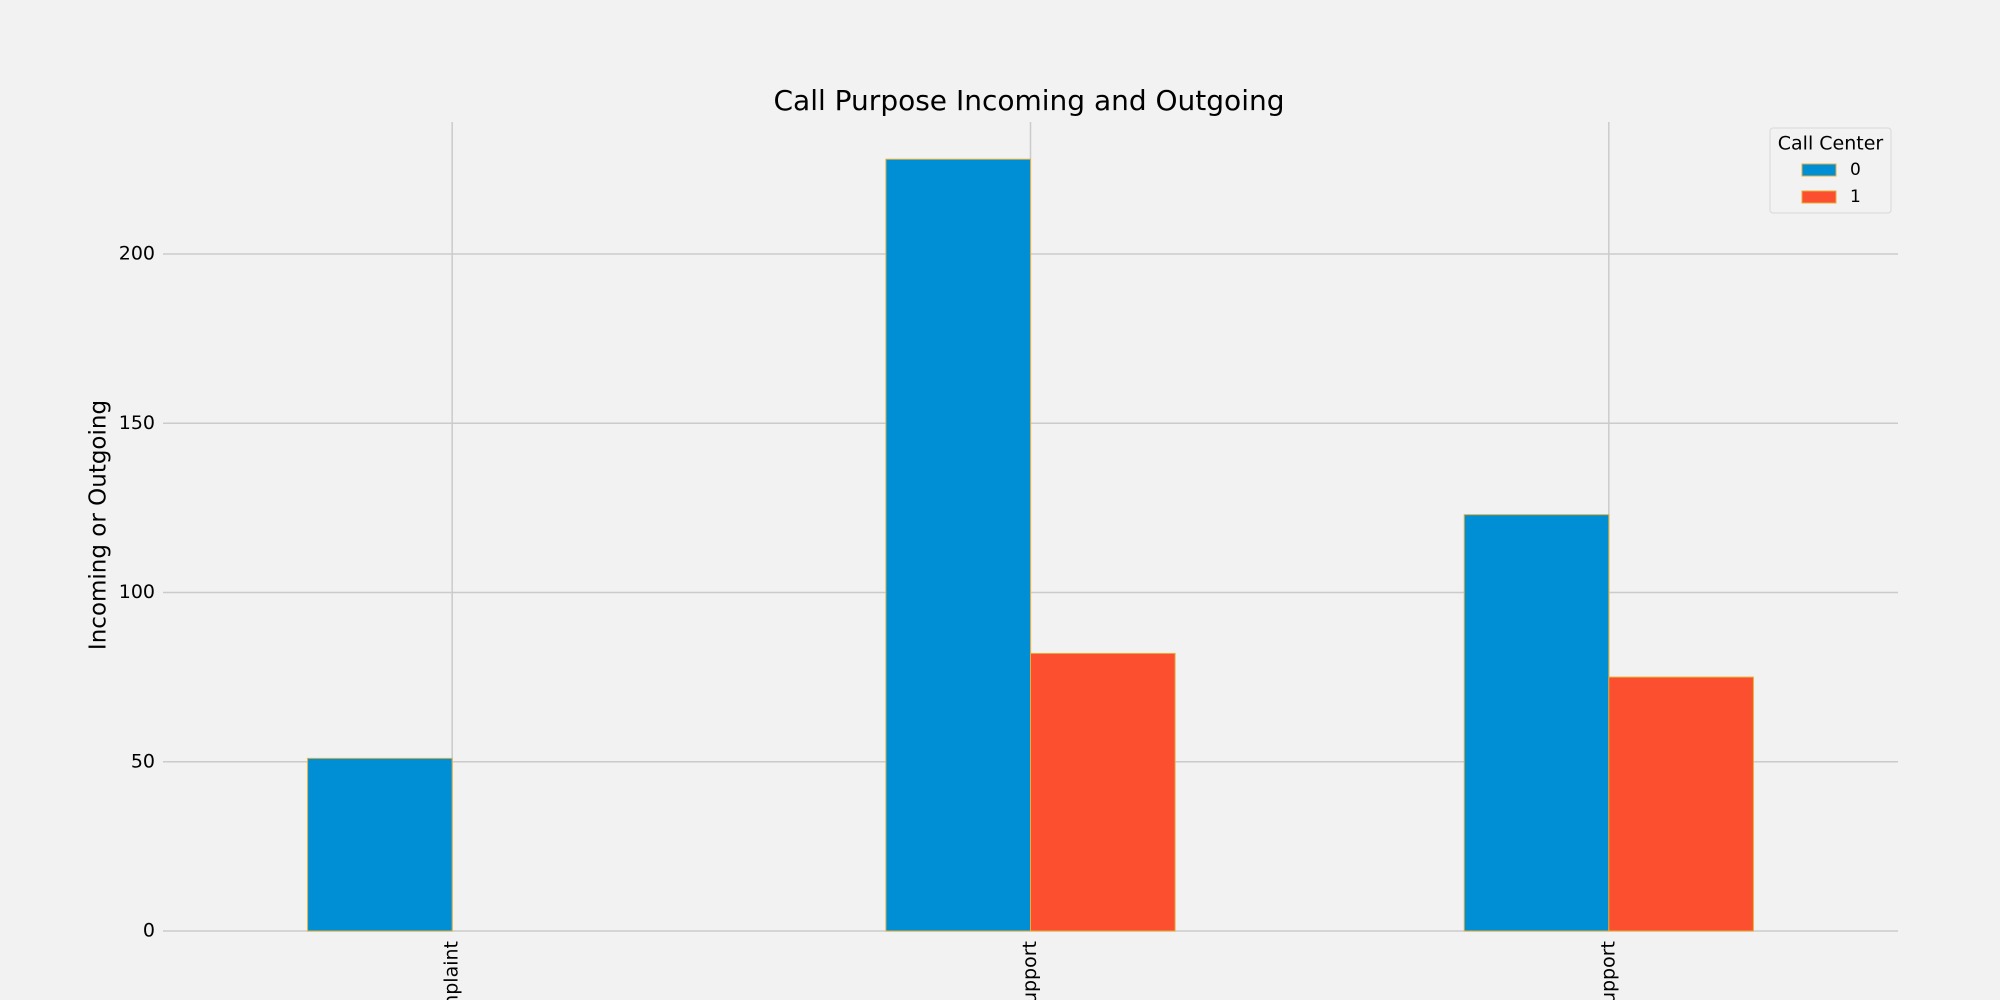 This screenshot has width=2000, height=1000. What do you see at coordinates (452, 970) in the screenshot?
I see `x-tick-label: complaint` at bounding box center [452, 970].